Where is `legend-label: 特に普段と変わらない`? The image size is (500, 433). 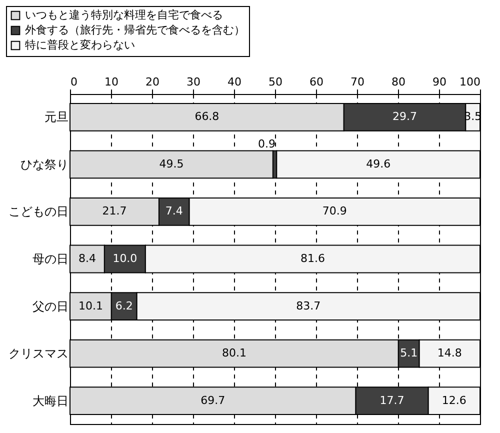 legend-label: 特に普段と変わらない is located at coordinates (80, 45).